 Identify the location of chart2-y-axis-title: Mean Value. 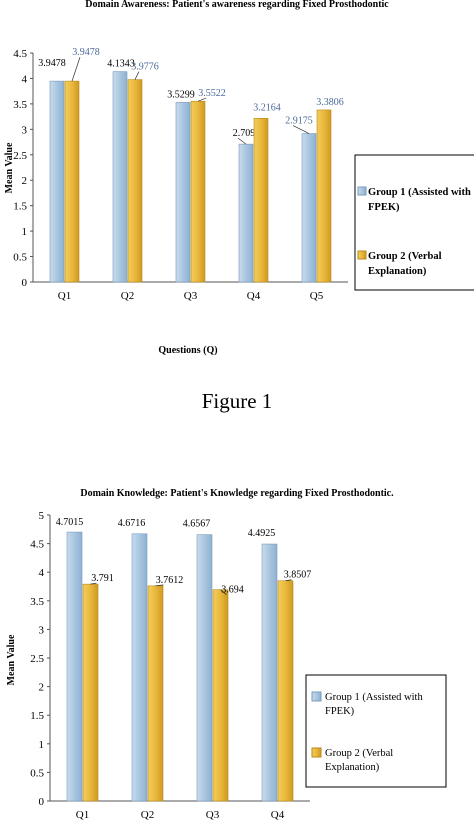
(11, 659).